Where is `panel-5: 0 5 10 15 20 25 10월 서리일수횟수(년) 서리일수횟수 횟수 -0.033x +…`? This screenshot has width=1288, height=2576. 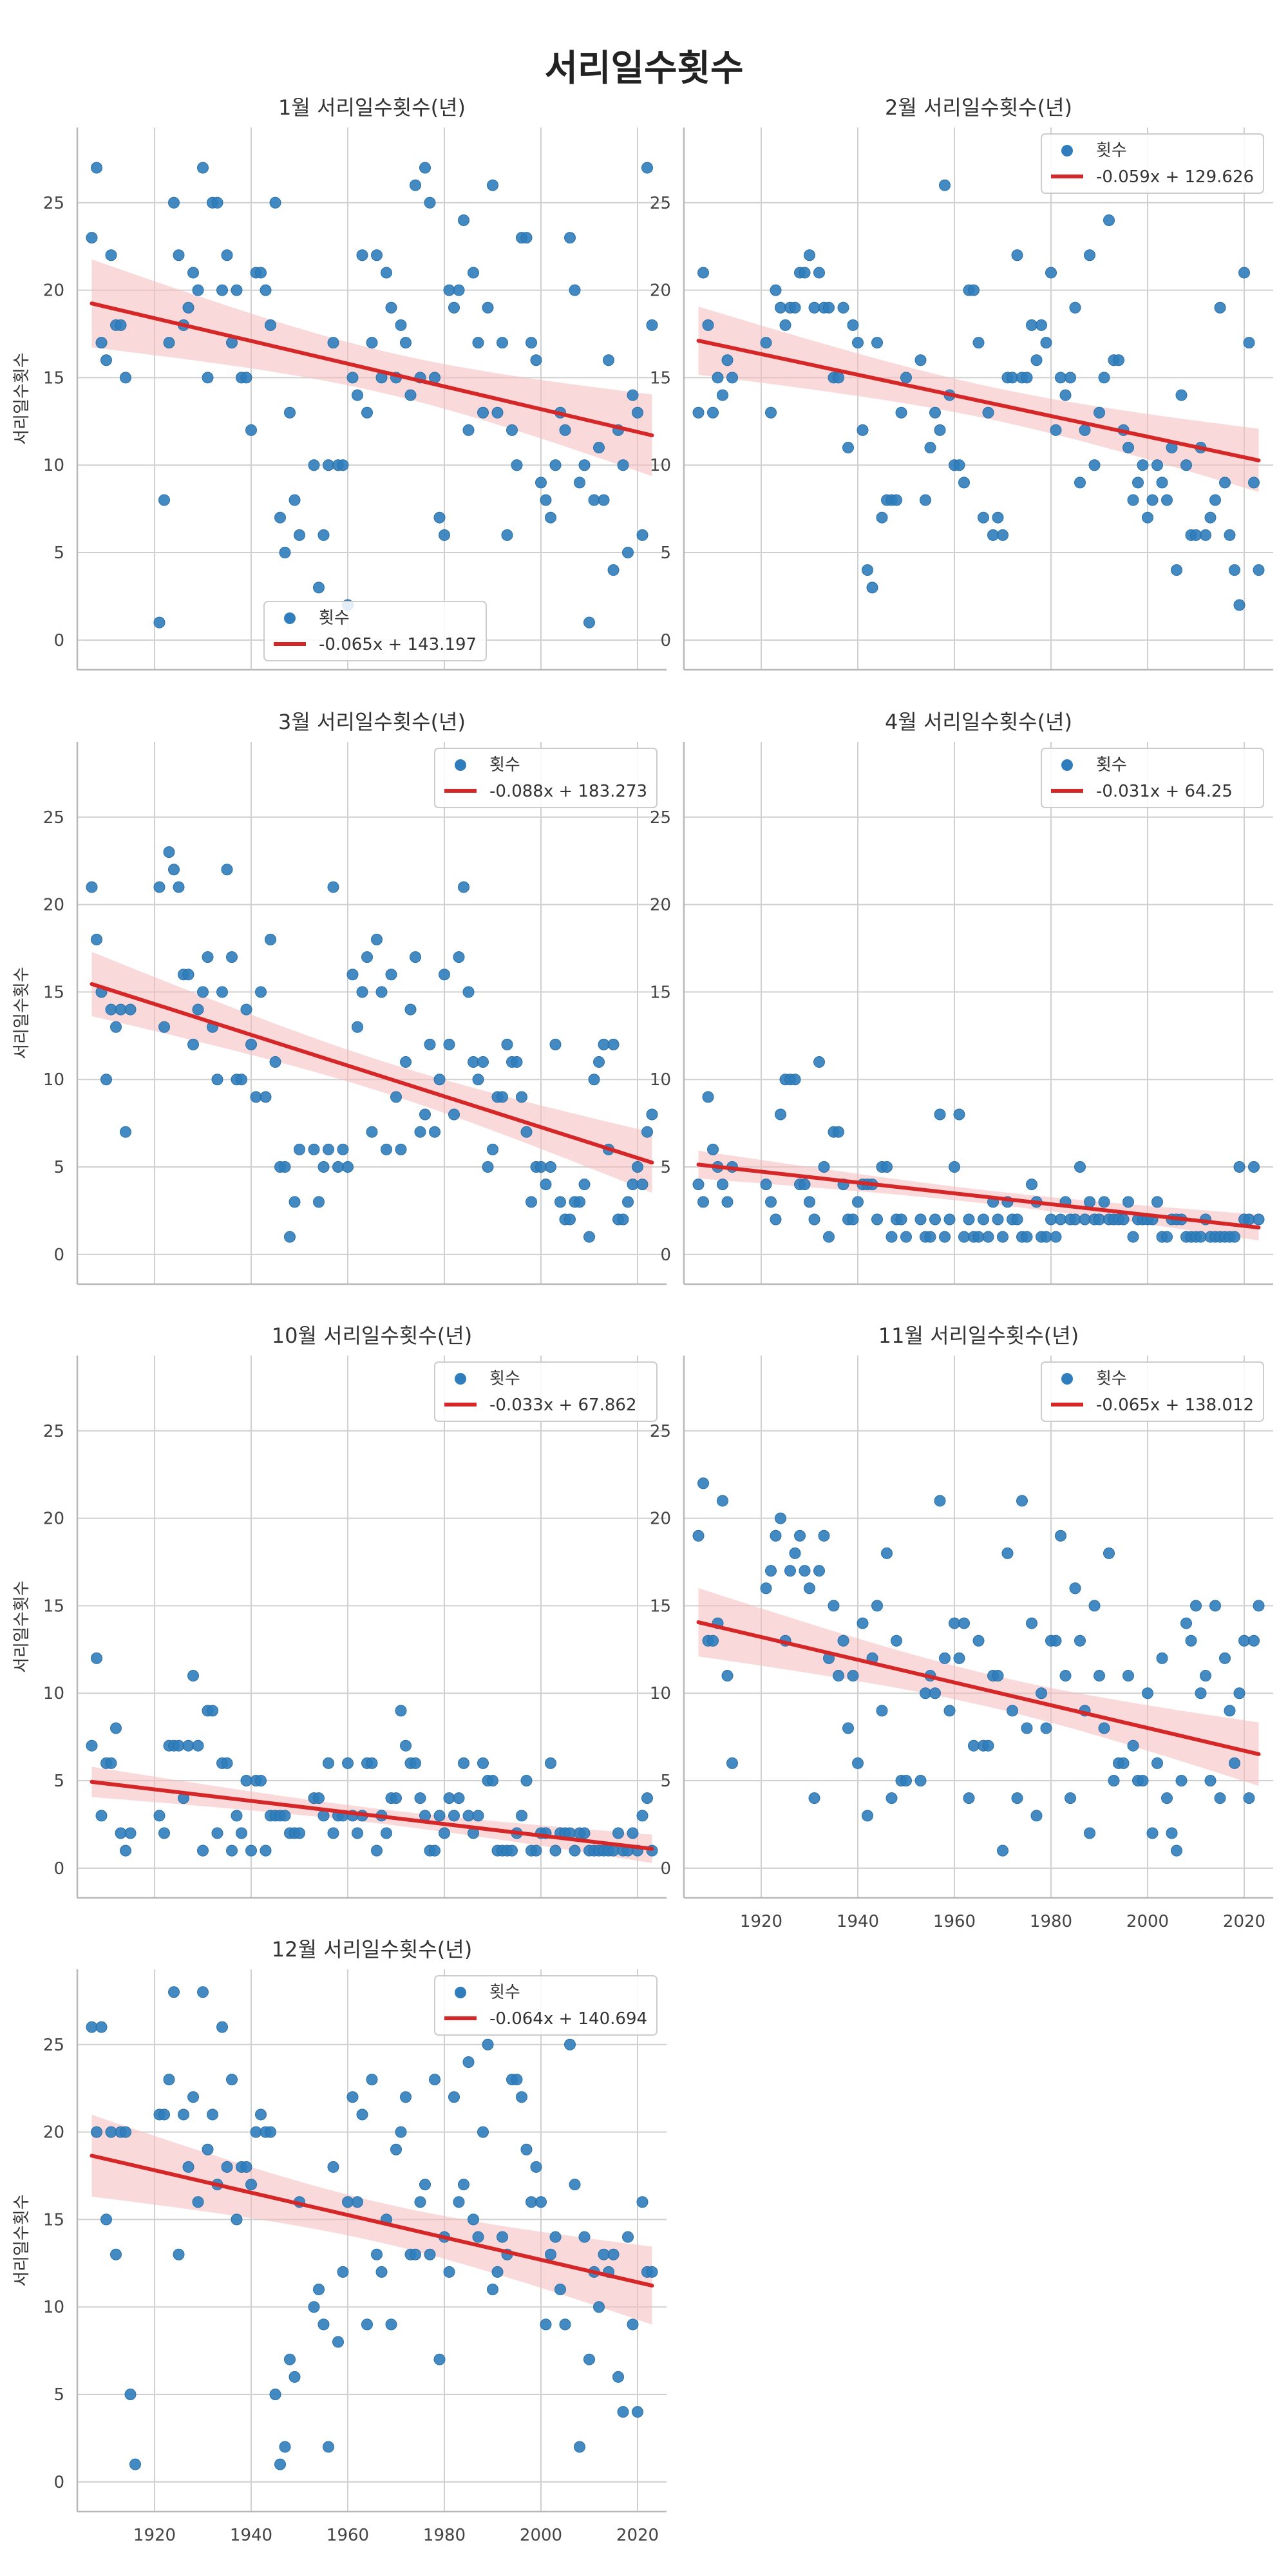 panel-5: 0 5 10 15 20 25 10월 서리일수횟수(년) 서리일수횟수 횟수 -0.033x +… is located at coordinates (339, 1611).